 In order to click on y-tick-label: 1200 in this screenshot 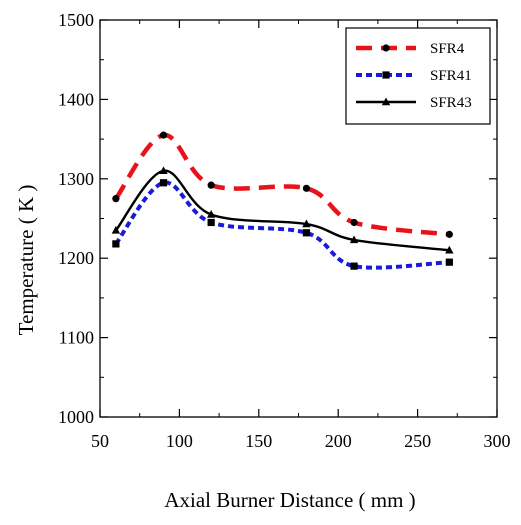, I will do `click(76, 258)`.